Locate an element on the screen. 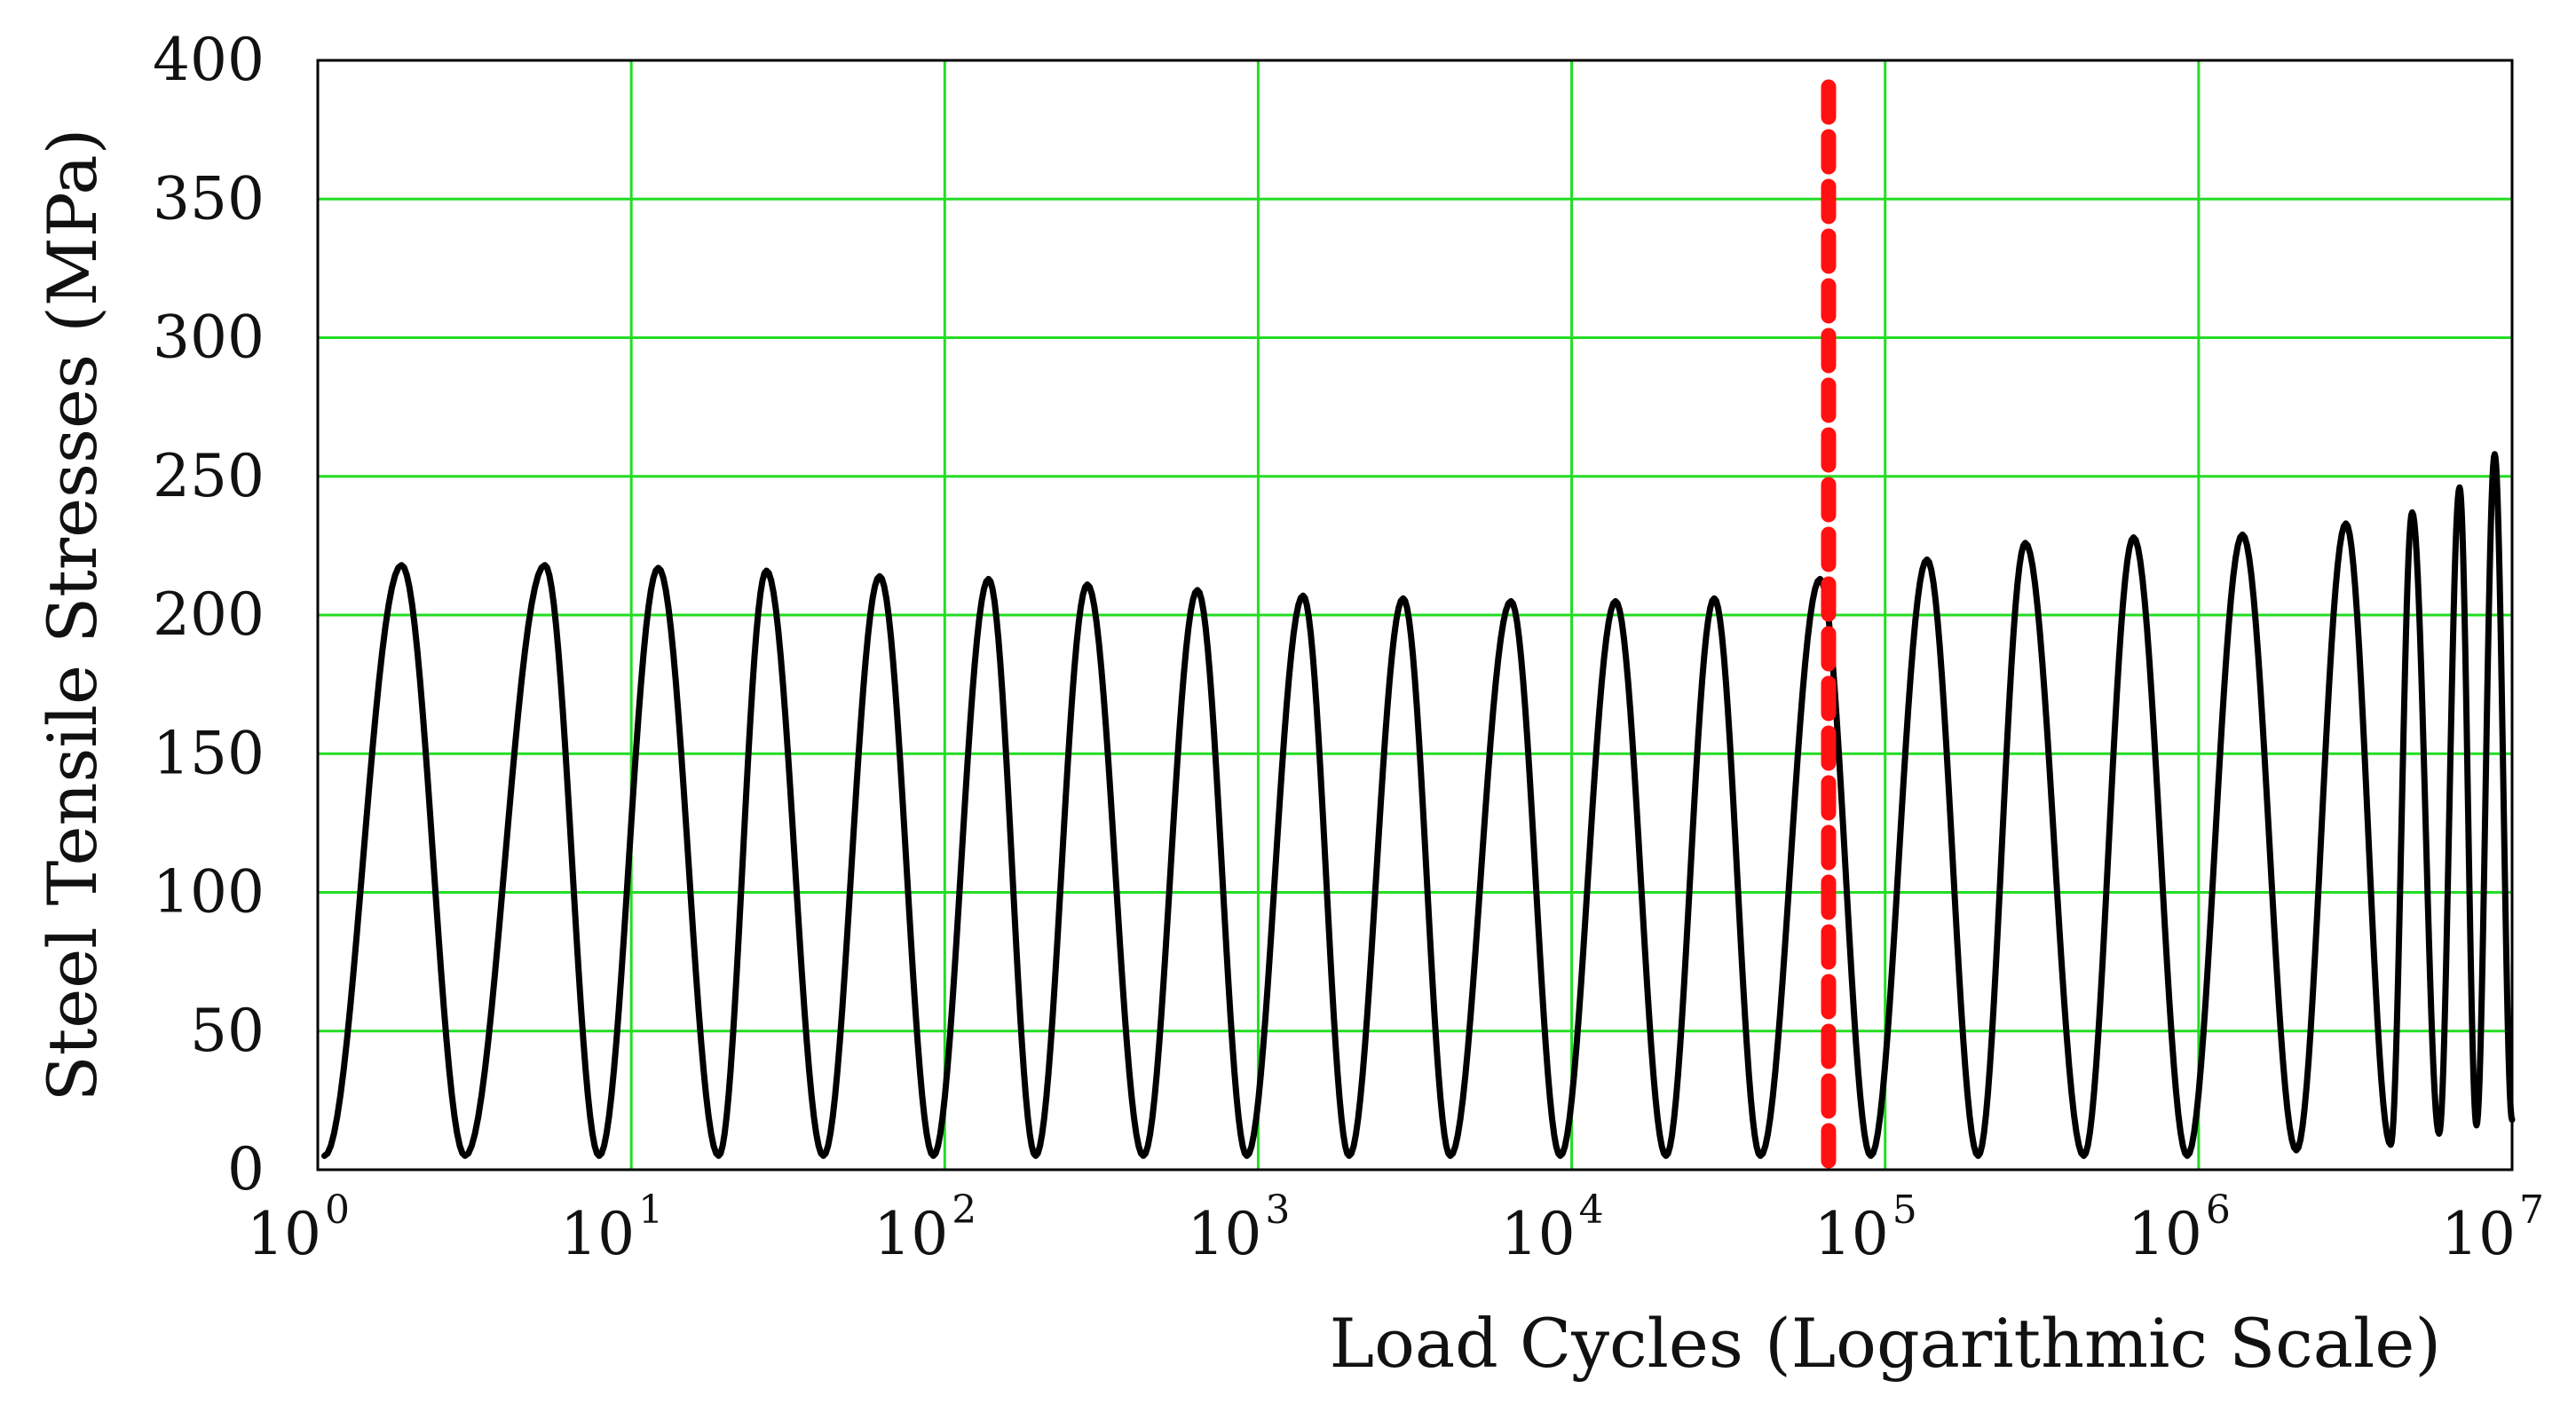  y-tick-label: 300 is located at coordinates (209, 338).